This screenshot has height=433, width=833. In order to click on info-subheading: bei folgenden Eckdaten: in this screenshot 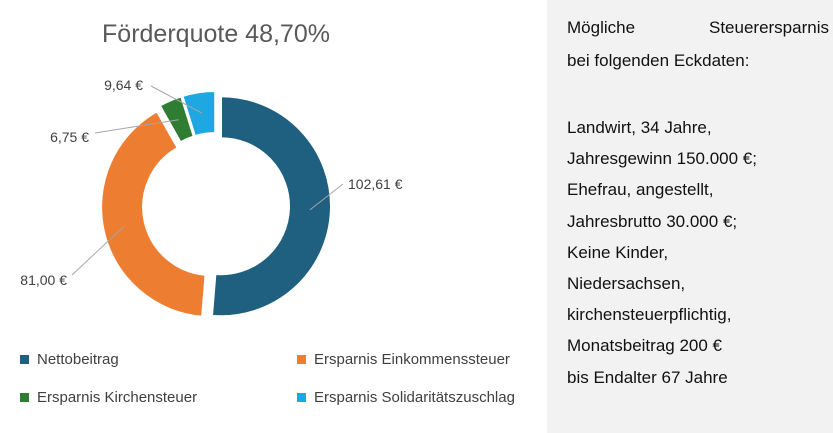, I will do `click(658, 60)`.